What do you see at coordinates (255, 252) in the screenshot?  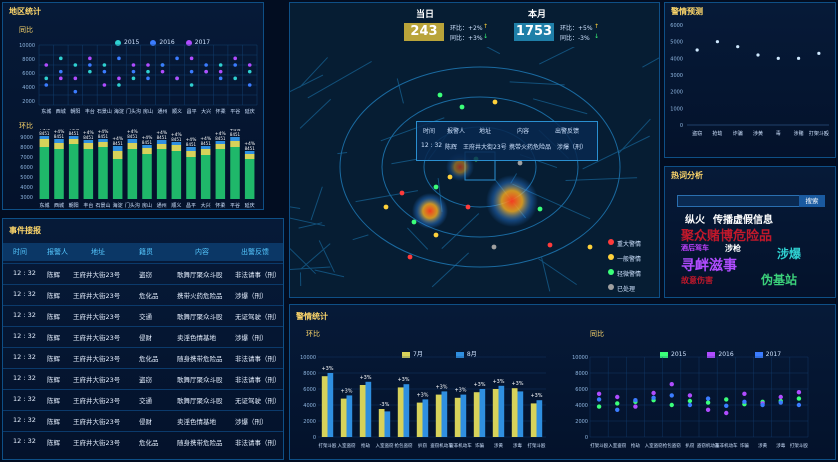 I see `col-feedback: 出警反馈` at bounding box center [255, 252].